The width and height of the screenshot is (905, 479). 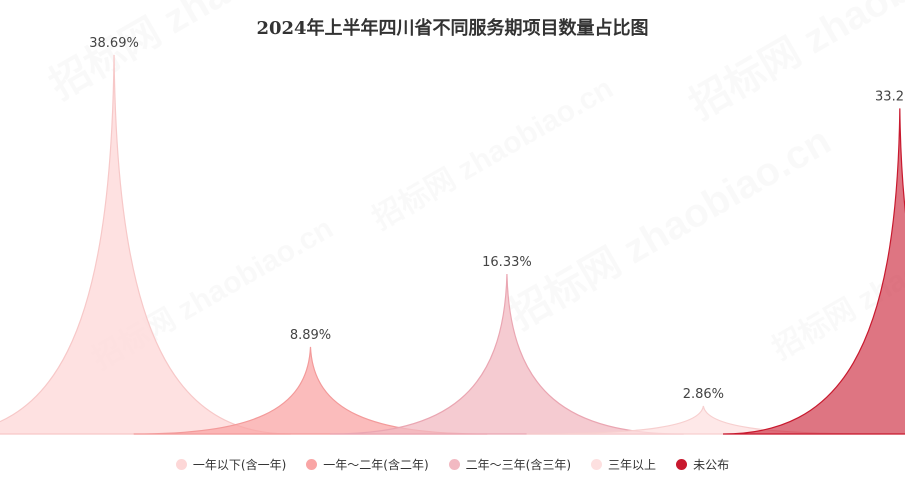 What do you see at coordinates (518, 465) in the screenshot?
I see `legend-label: 二年～三年(含三年)` at bounding box center [518, 465].